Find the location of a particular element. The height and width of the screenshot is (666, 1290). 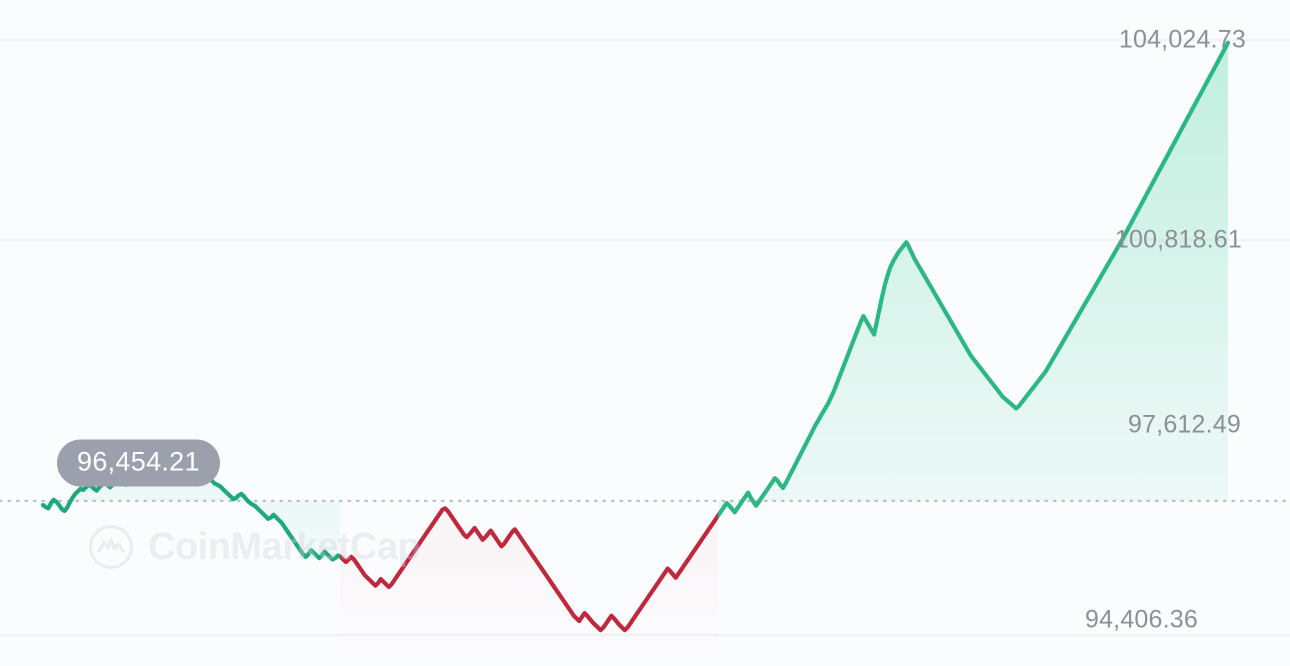

y-axis-label-0: 104,024.73 is located at coordinates (1182, 39).